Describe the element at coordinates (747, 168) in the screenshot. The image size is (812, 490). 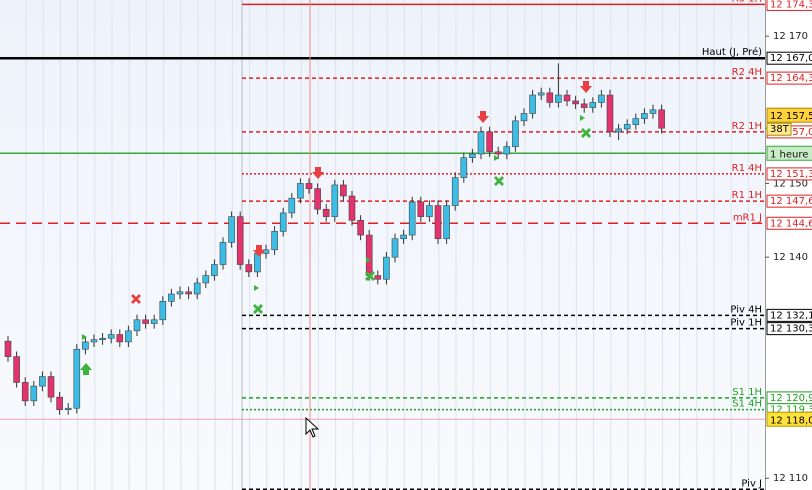
I see `level-label: R1 4H` at that location.